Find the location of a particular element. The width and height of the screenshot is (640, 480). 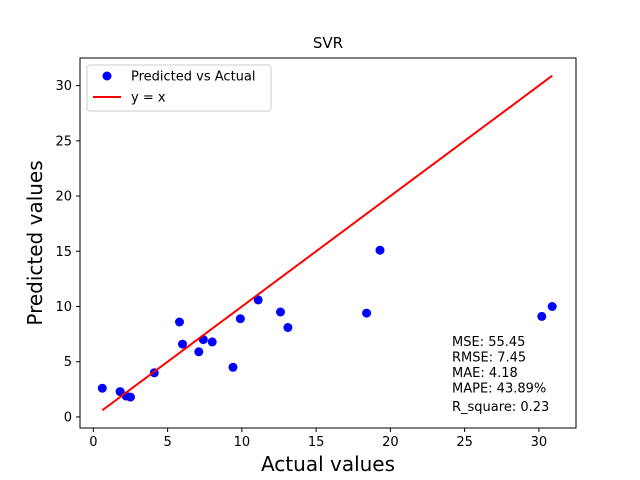

x-tick-label: 25 is located at coordinates (464, 442).